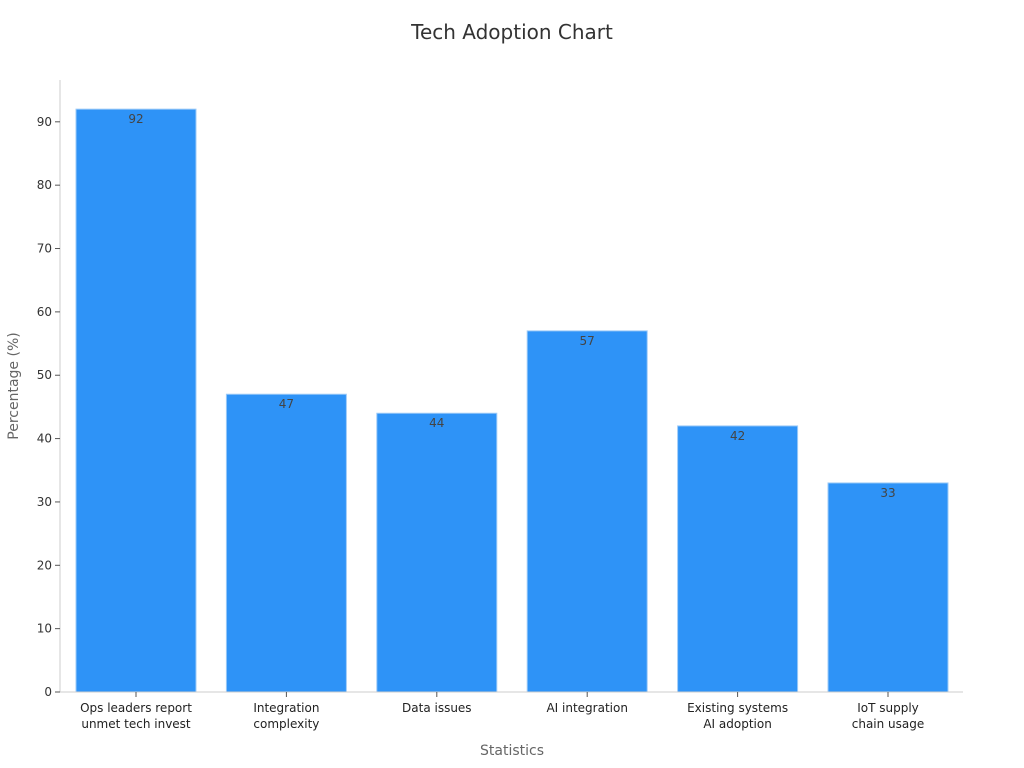 Image resolution: width=1024 pixels, height=768 pixels. Describe the element at coordinates (737, 436) in the screenshot. I see `bar-value-label: 42` at that location.